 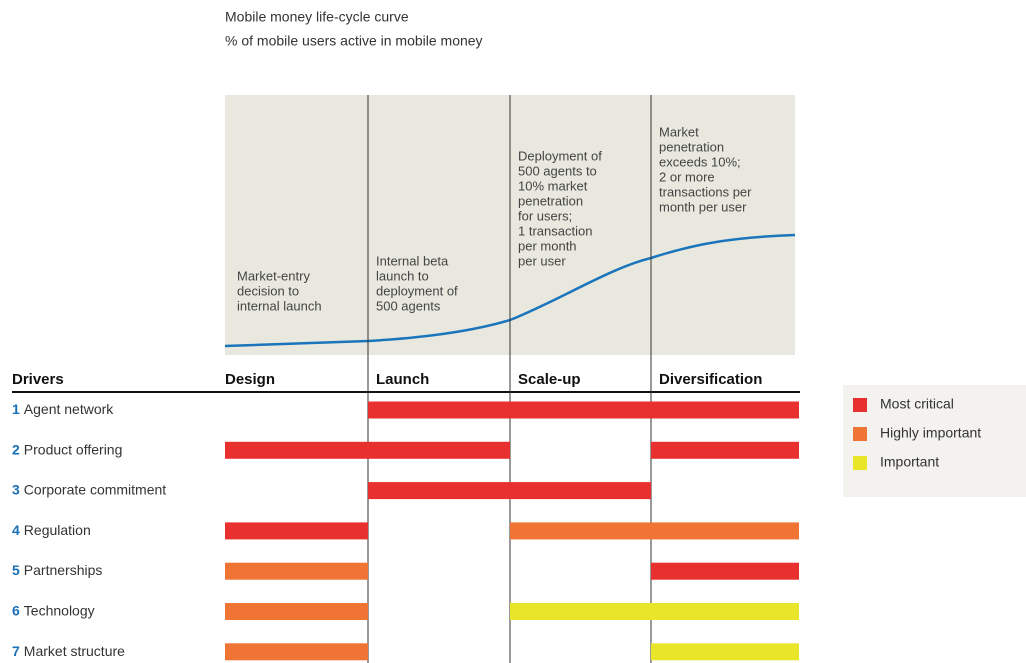 I want to click on driver-label: 4 Regulation, so click(x=51, y=530).